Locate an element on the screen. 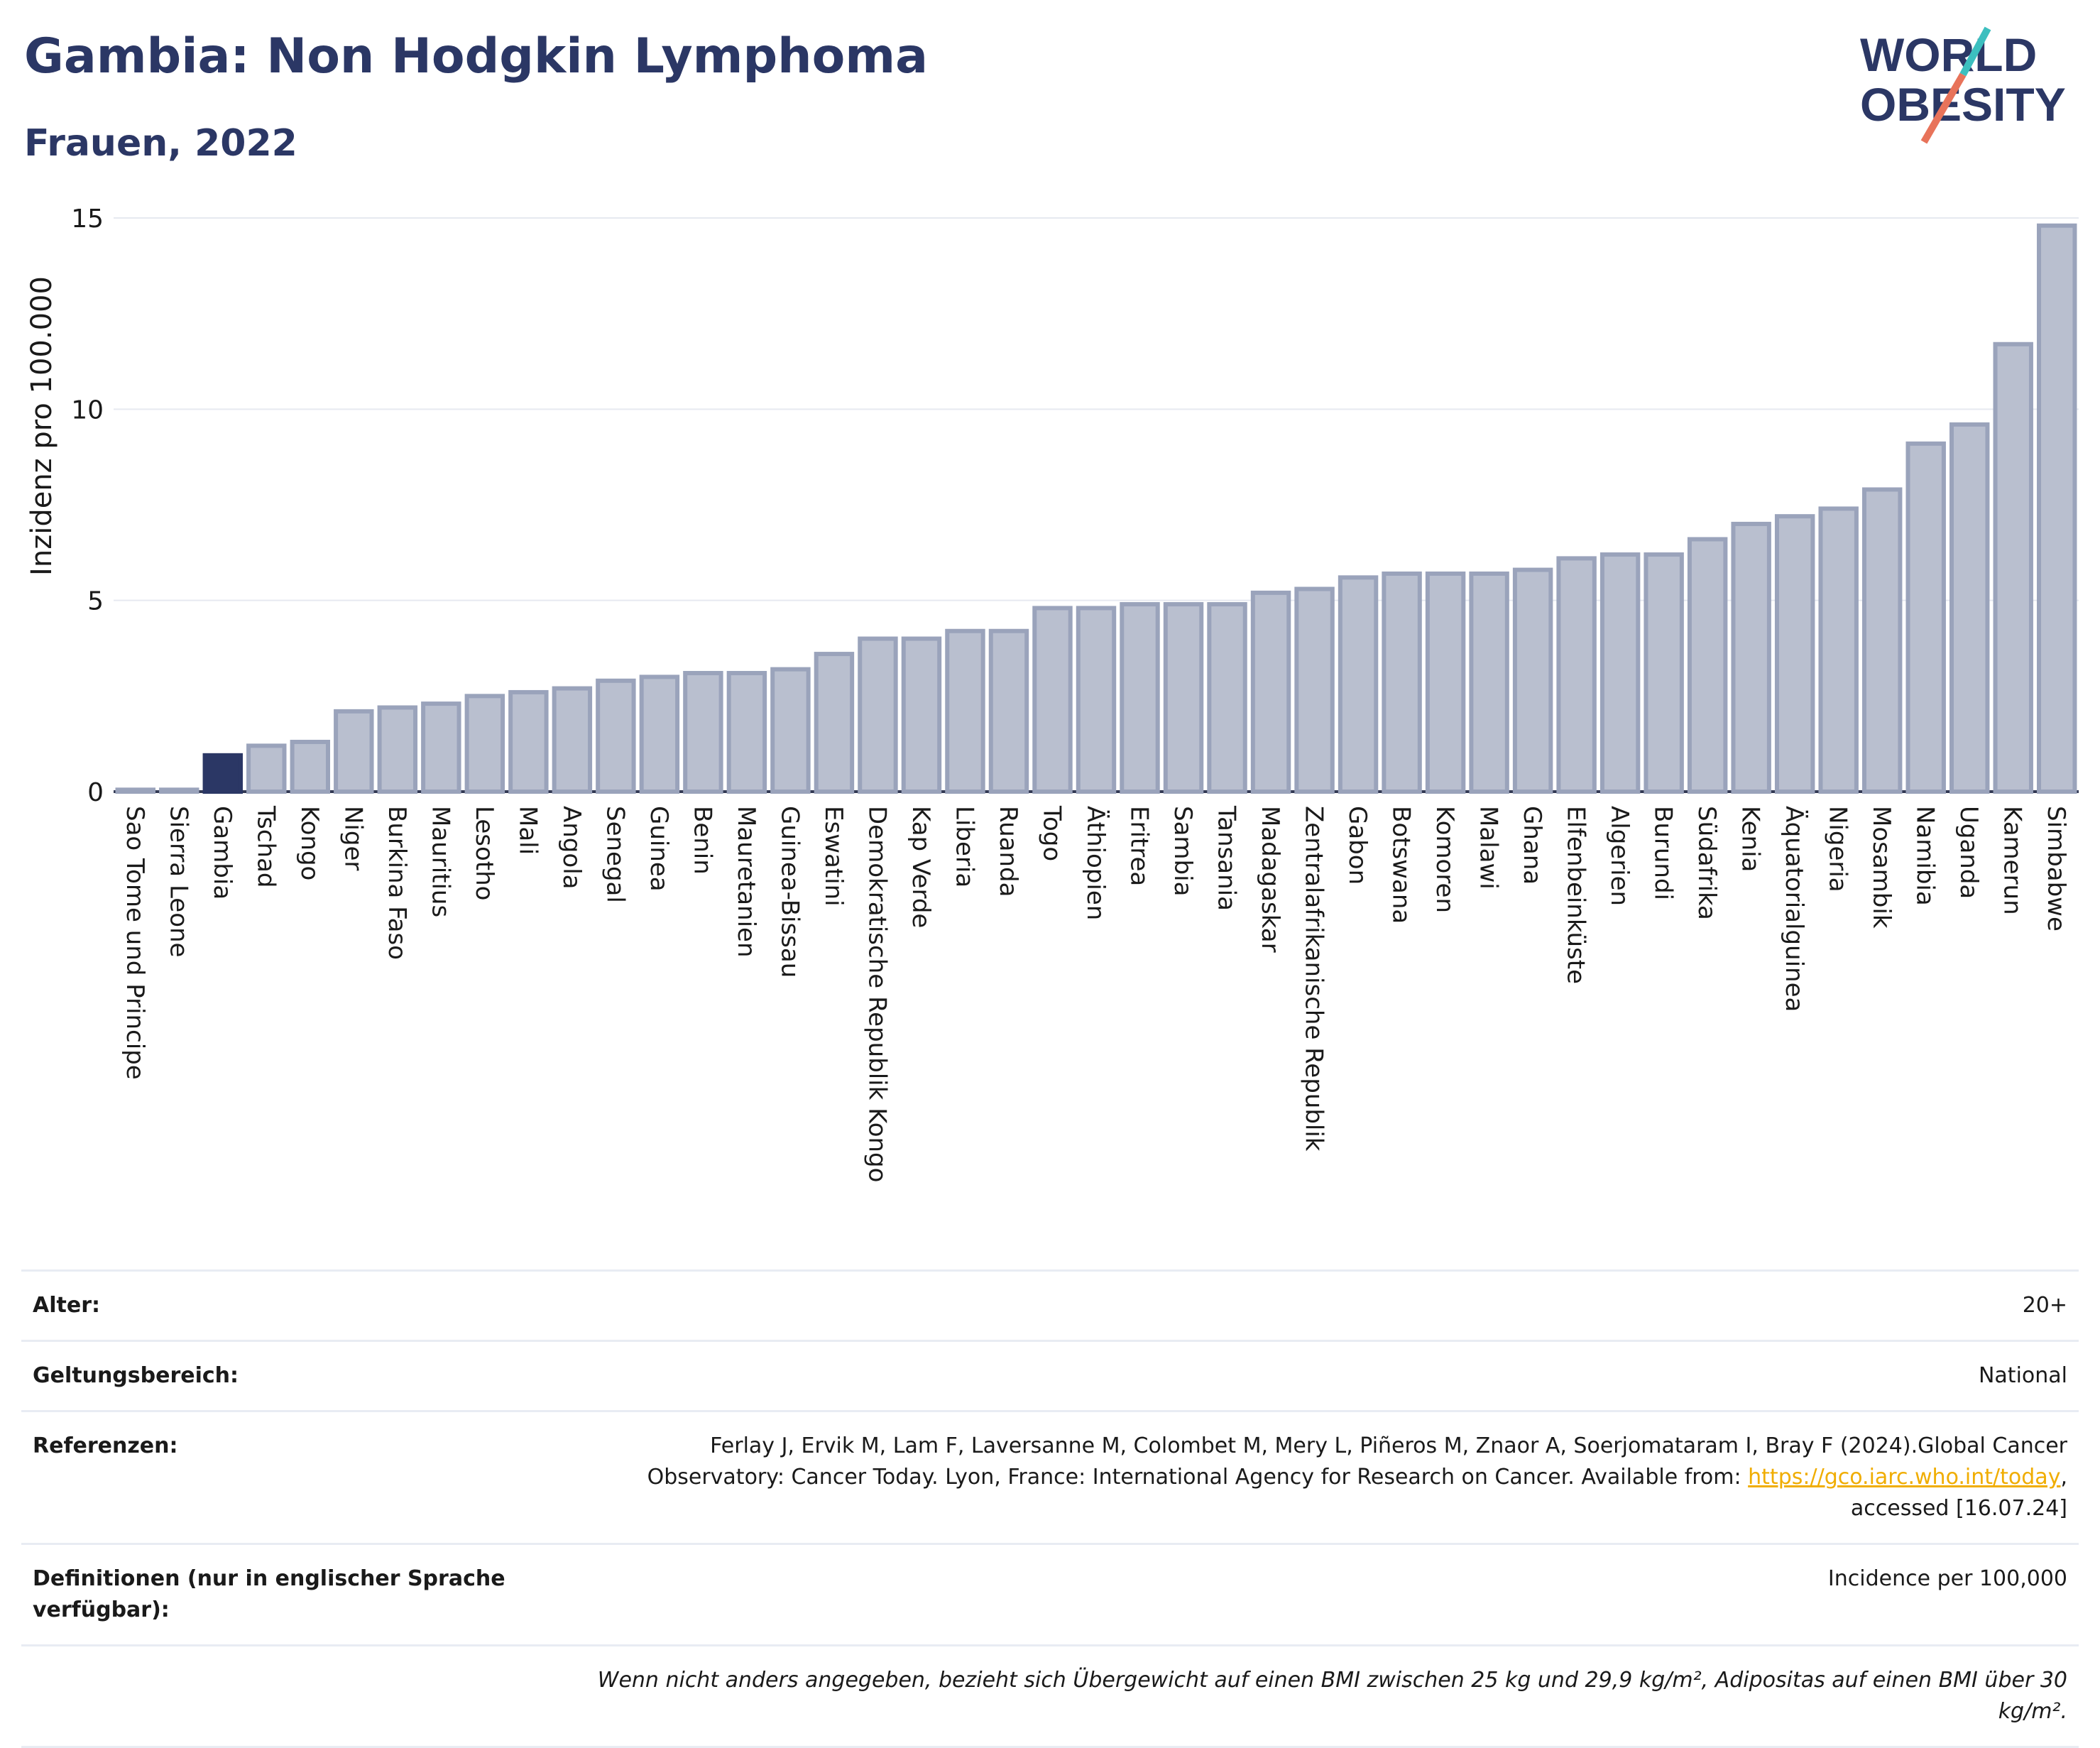 Image resolution: width=2100 pixels, height=1748 pixels. x-tick-label: Madagaskar is located at coordinates (1270, 879).